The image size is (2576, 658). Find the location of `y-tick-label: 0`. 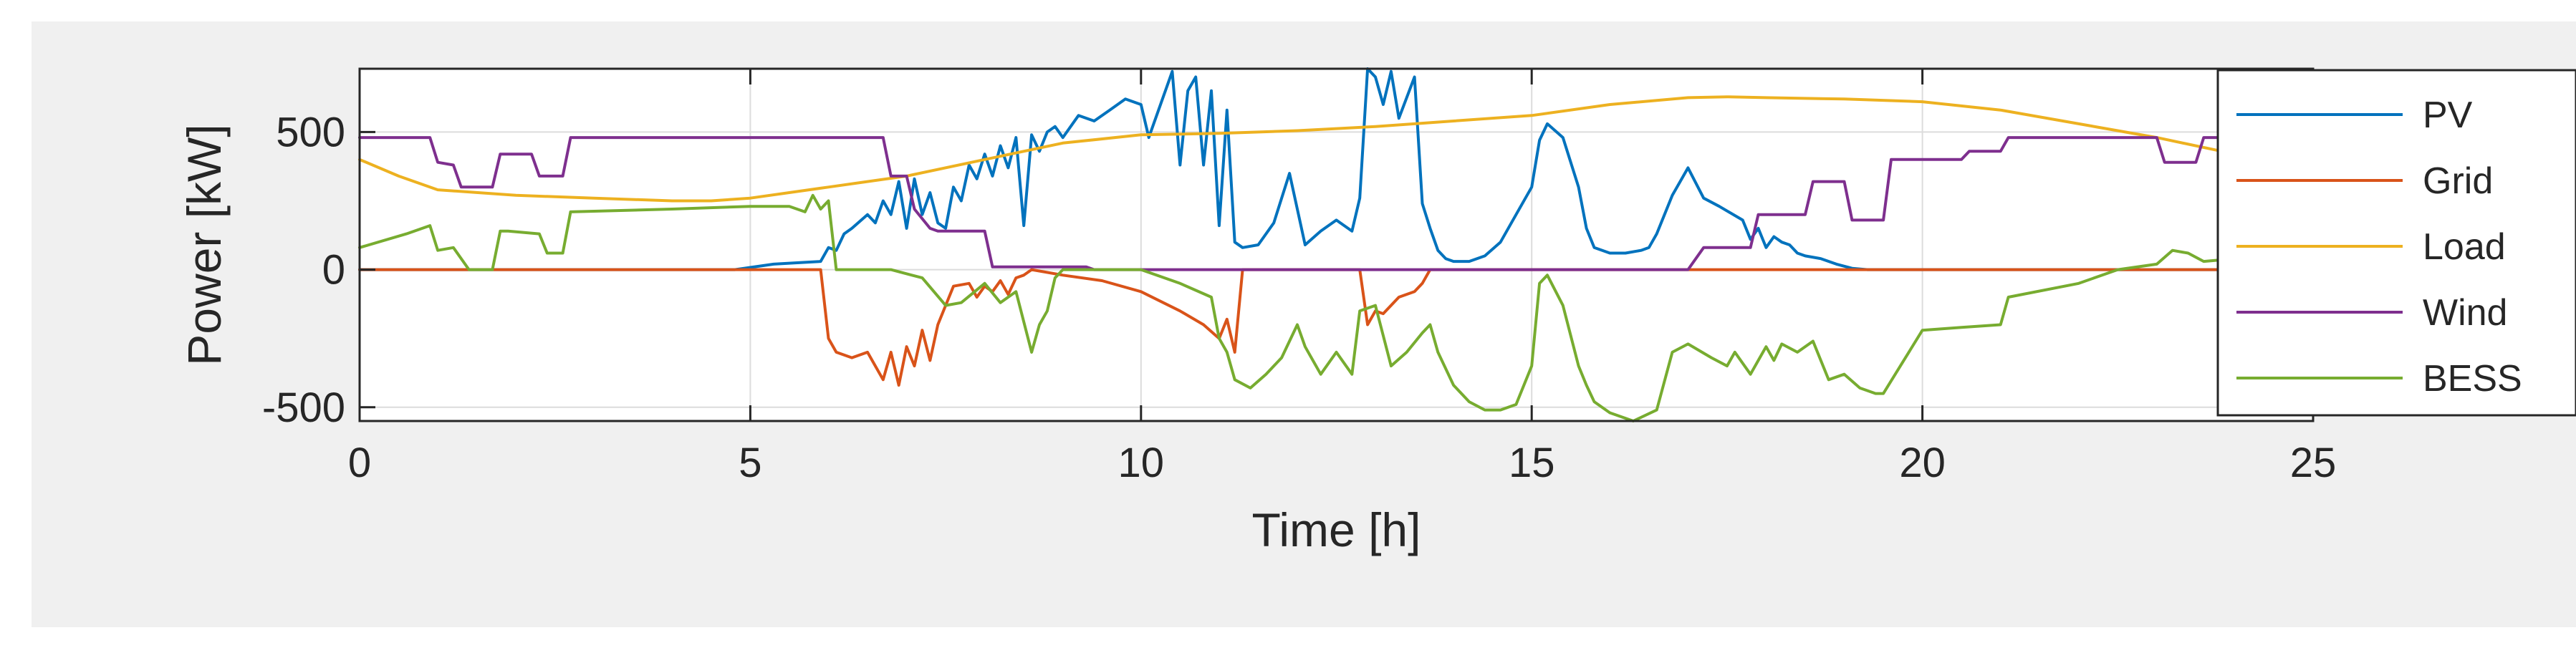

y-tick-label: 0 is located at coordinates (333, 270).